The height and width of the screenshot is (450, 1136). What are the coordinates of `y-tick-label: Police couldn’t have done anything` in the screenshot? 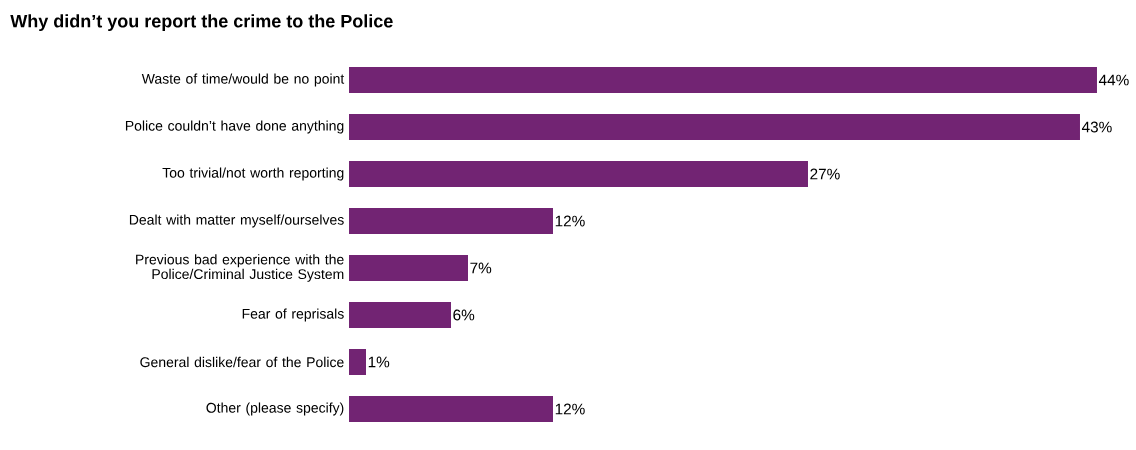 It's located at (234, 127).